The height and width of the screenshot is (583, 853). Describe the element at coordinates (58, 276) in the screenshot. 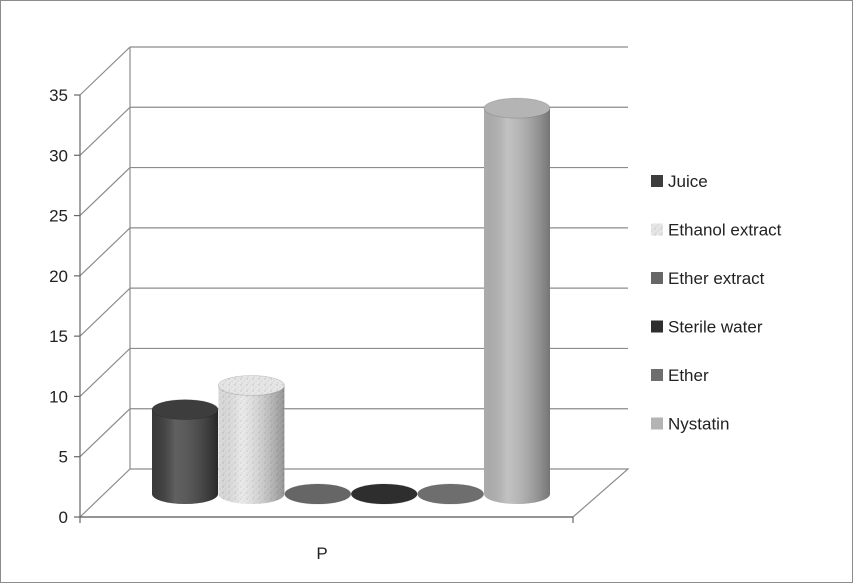

I see `y-tick-label: 20` at that location.